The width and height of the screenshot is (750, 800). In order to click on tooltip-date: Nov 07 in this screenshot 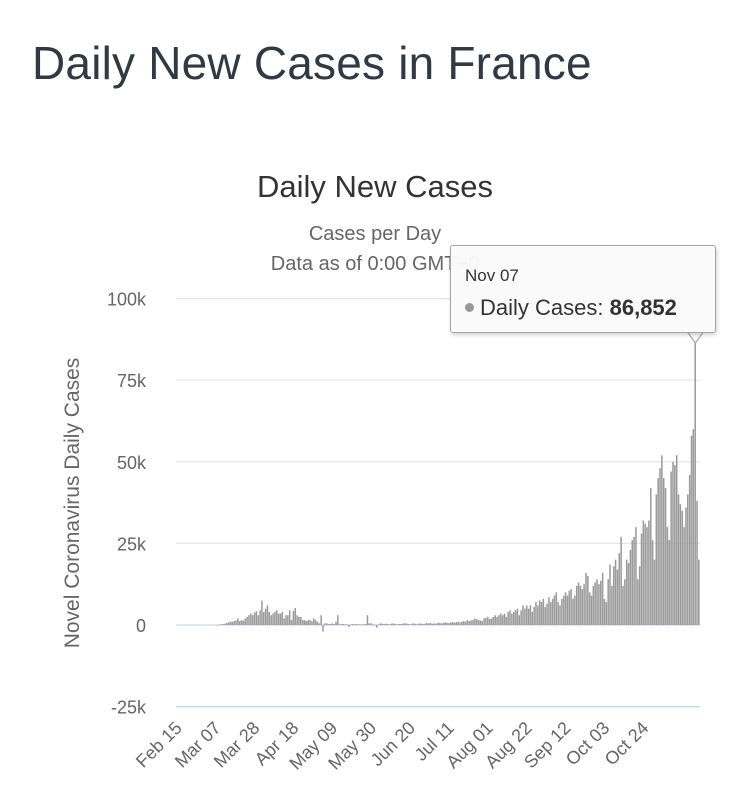, I will do `click(492, 275)`.